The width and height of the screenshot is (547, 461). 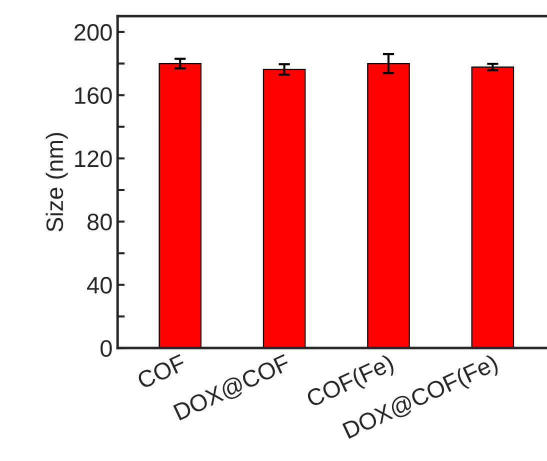 What do you see at coordinates (106, 348) in the screenshot?
I see `y-tick-label: 0` at bounding box center [106, 348].